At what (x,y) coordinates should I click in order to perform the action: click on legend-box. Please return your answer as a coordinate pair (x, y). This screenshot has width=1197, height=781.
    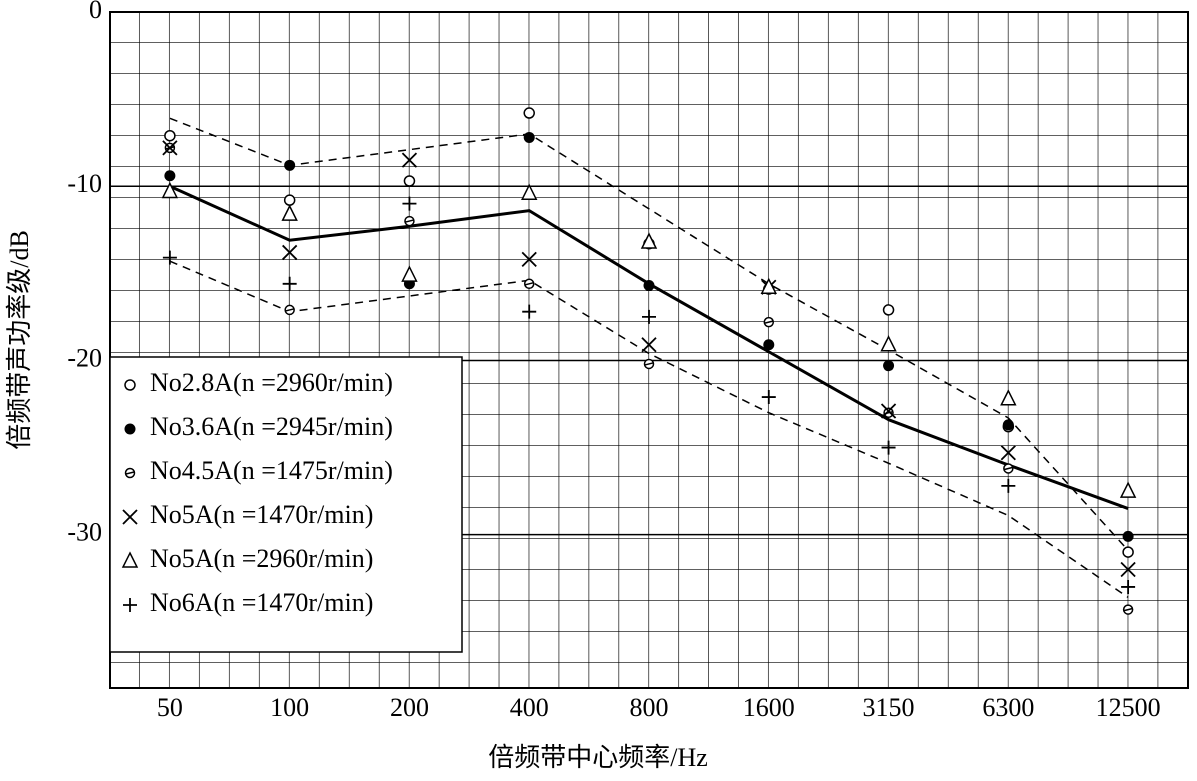
    Looking at the image, I should click on (286, 504).